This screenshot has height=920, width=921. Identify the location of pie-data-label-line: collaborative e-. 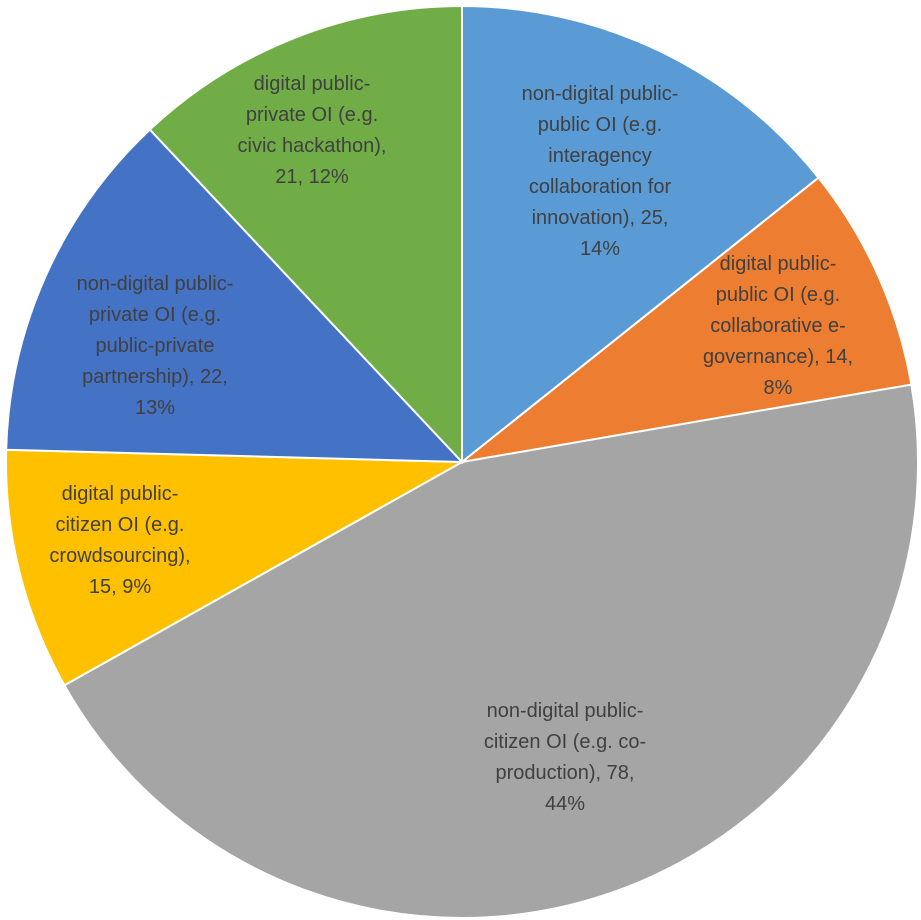
(778, 326).